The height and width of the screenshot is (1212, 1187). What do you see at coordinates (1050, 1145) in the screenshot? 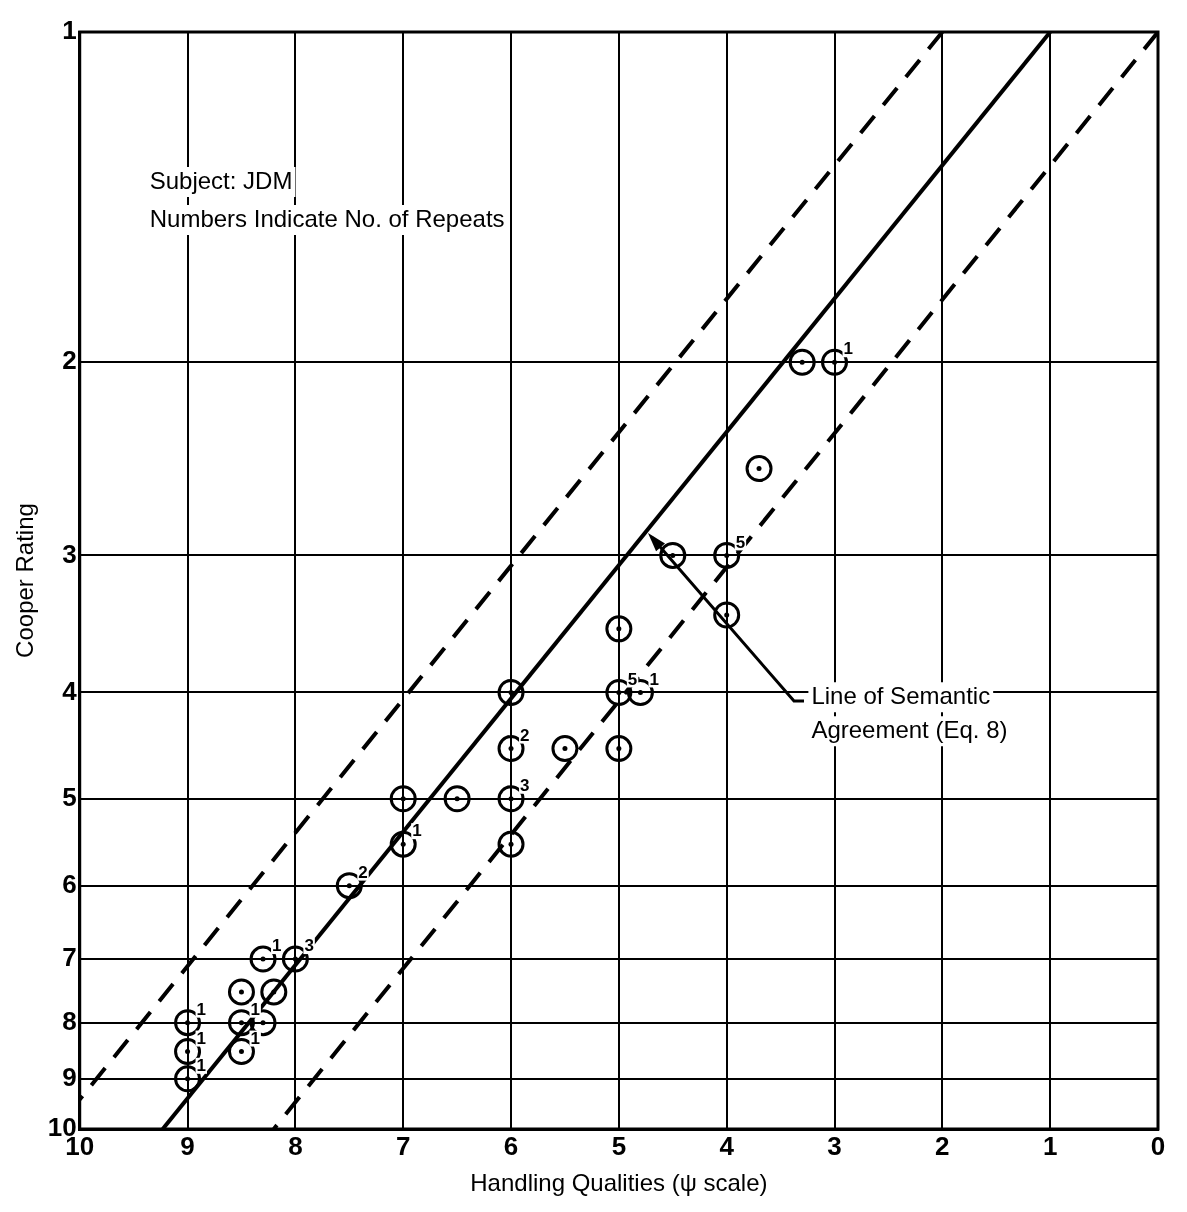
I see `x-tick-label: 1` at bounding box center [1050, 1145].